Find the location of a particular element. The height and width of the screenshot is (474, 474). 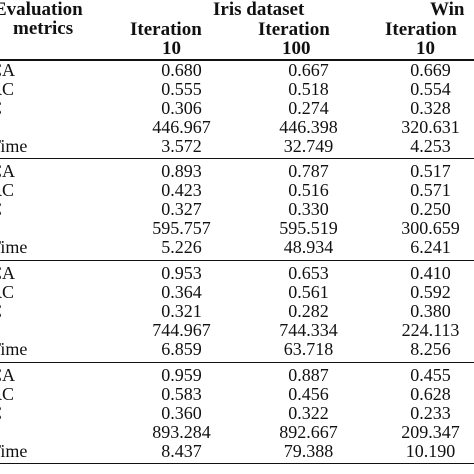

value-wine-10: 6.241 is located at coordinates (430, 247).